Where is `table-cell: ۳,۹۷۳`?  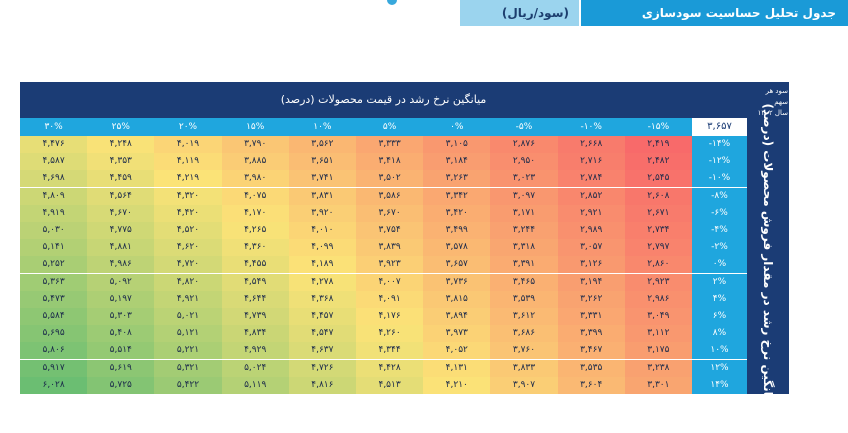
table-cell: ۳,۹۷۳ is located at coordinates (457, 334).